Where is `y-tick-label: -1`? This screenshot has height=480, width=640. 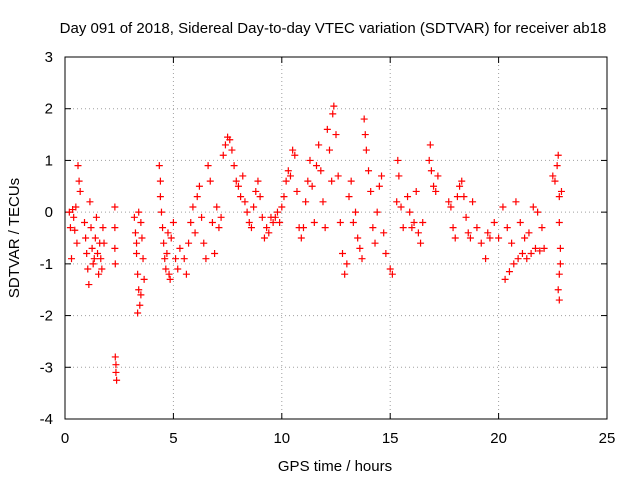 y-tick-label: -1 is located at coordinates (46, 264).